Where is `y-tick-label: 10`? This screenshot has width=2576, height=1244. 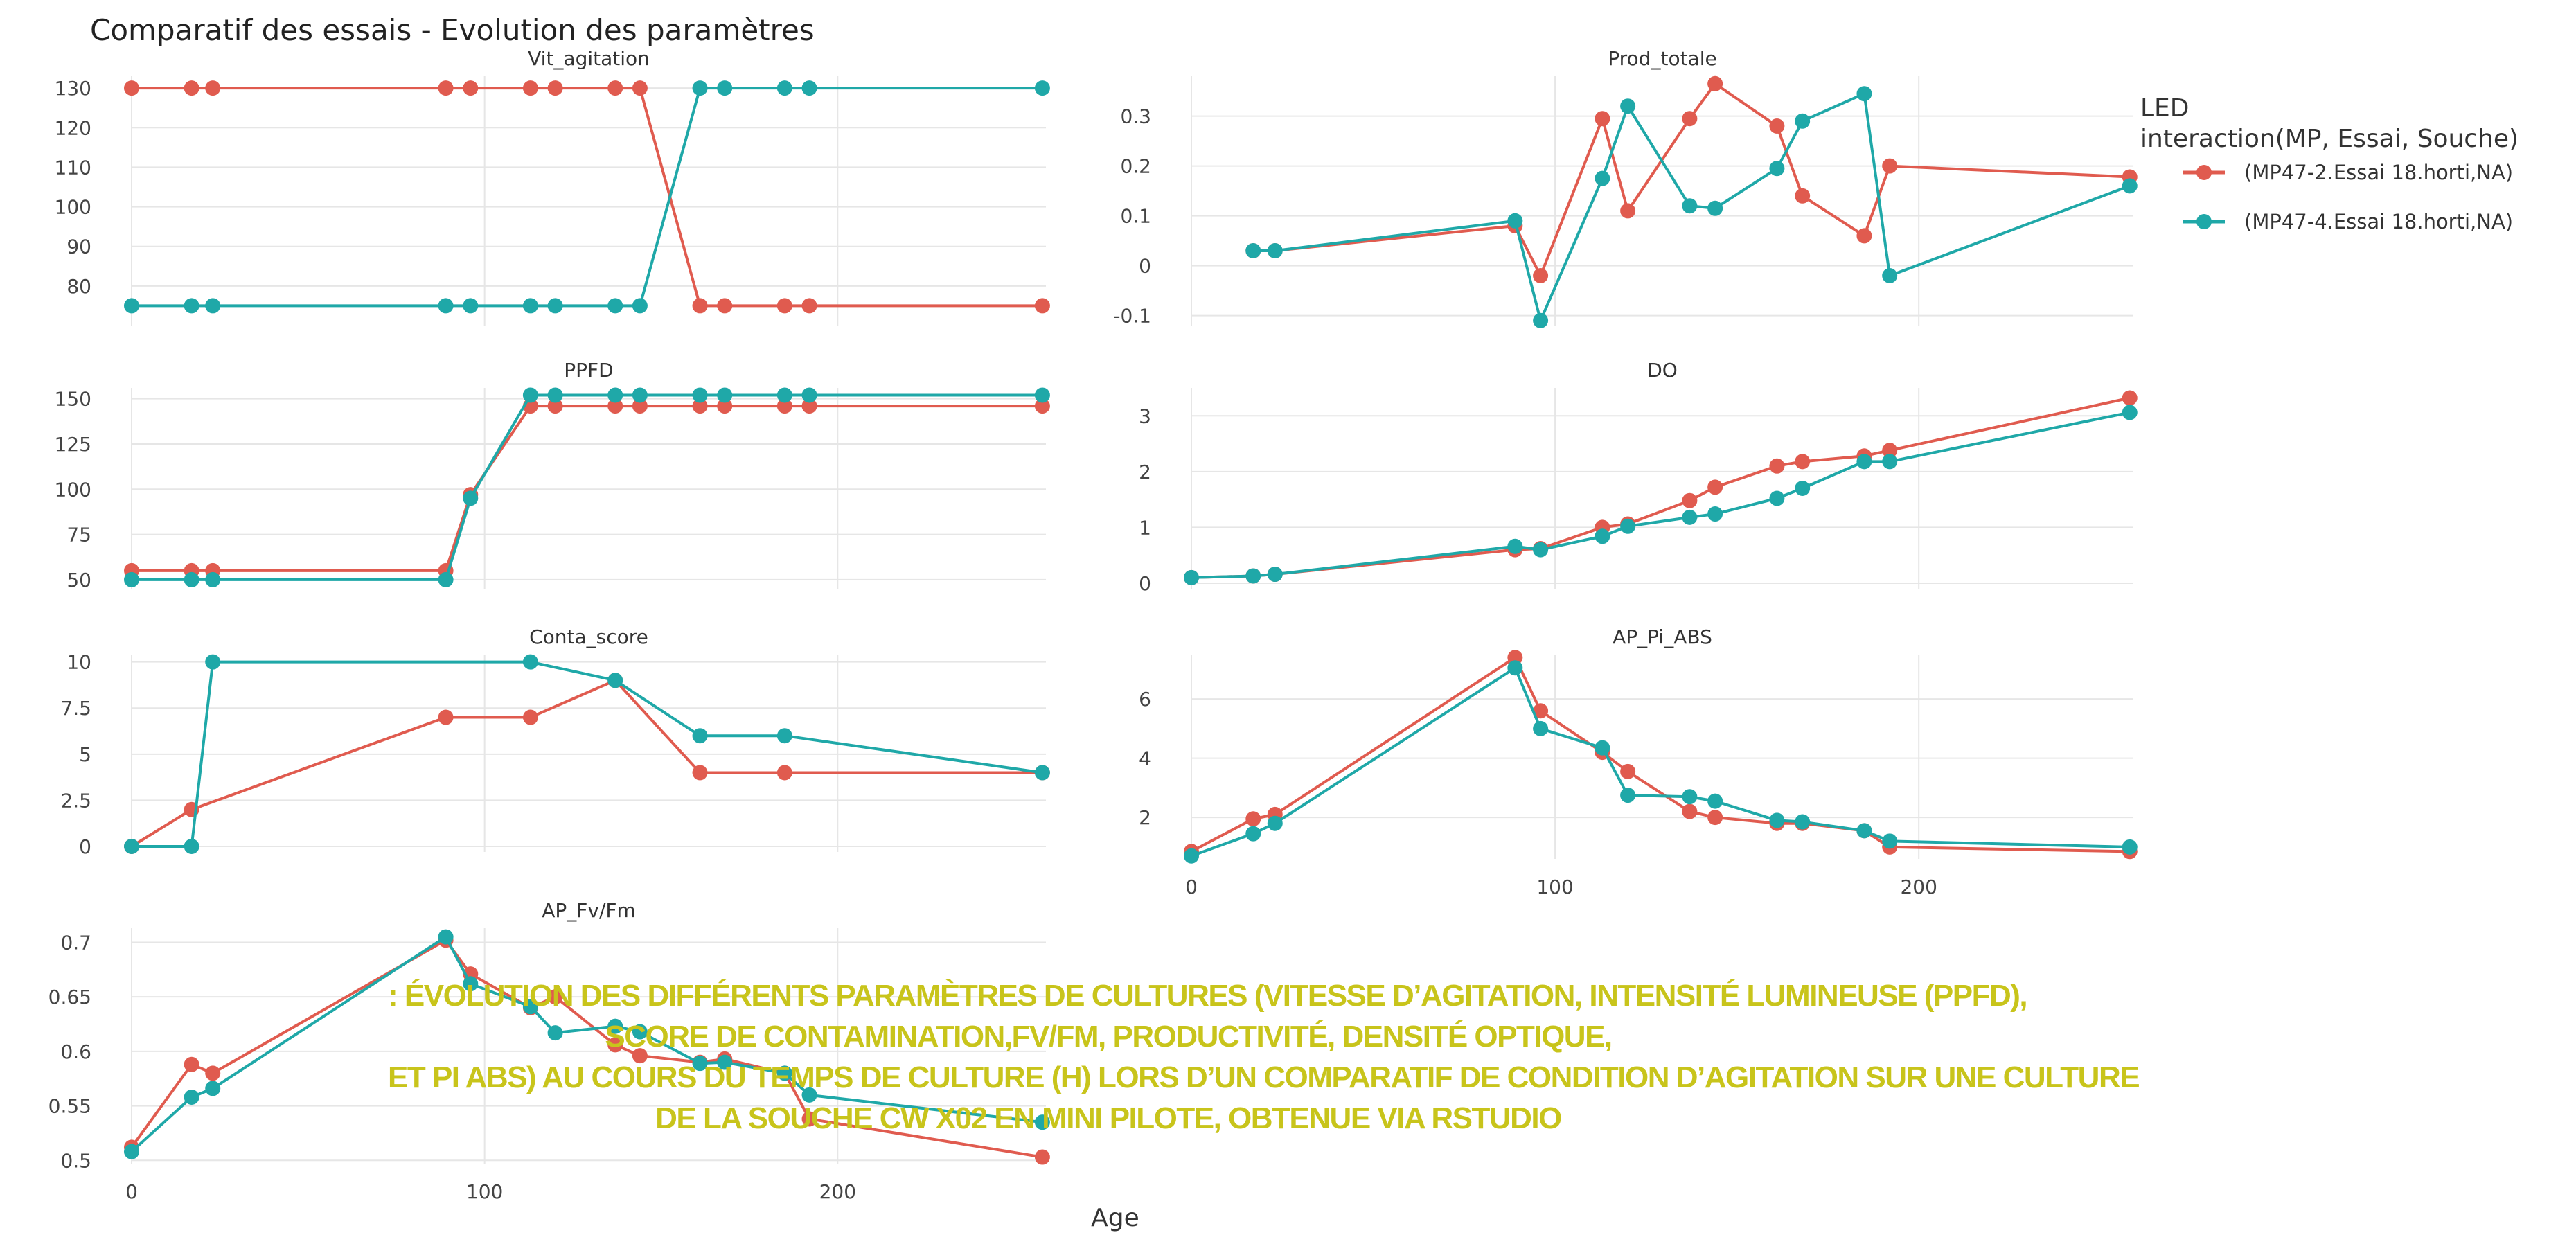
y-tick-label: 10 is located at coordinates (78, 662).